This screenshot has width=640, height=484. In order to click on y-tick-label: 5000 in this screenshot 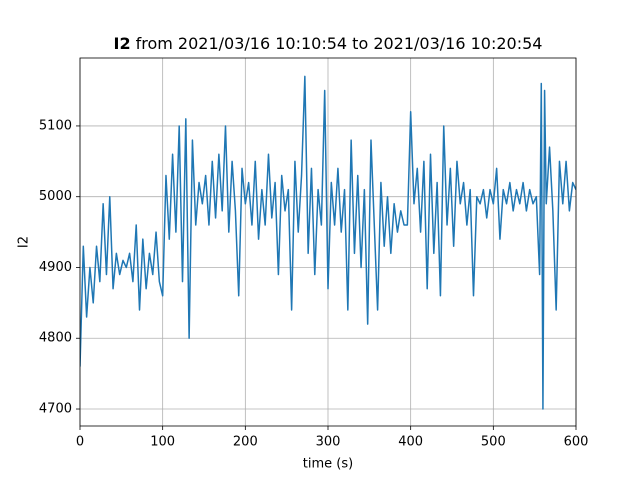, I will do `click(55, 196)`.